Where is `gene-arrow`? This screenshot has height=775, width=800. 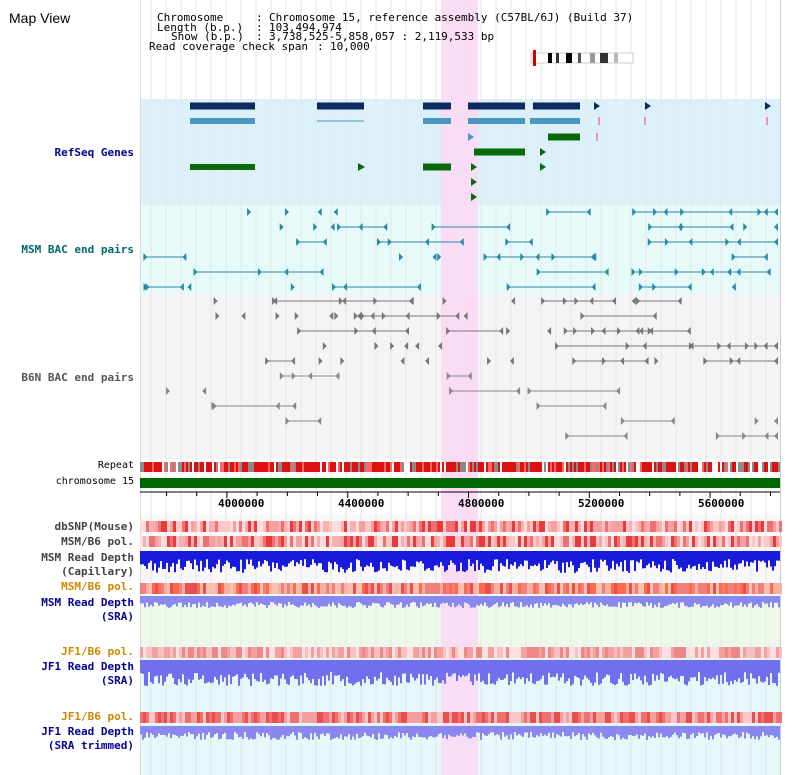
gene-arrow is located at coordinates (597, 106).